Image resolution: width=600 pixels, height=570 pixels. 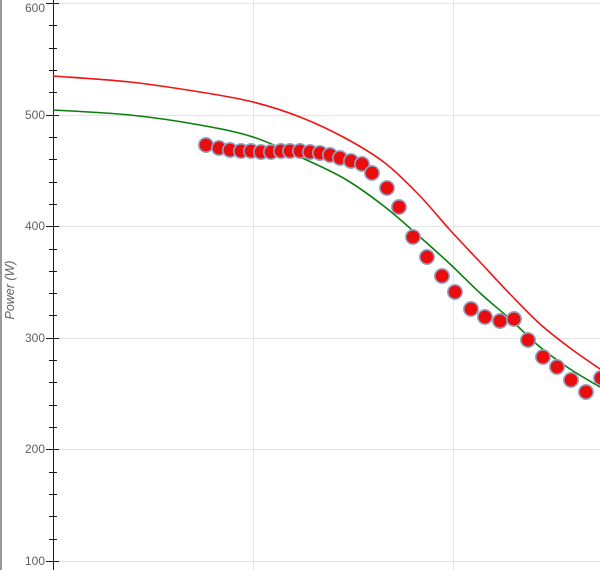 What do you see at coordinates (34, 561) in the screenshot?
I see `y-tick-label: 100` at bounding box center [34, 561].